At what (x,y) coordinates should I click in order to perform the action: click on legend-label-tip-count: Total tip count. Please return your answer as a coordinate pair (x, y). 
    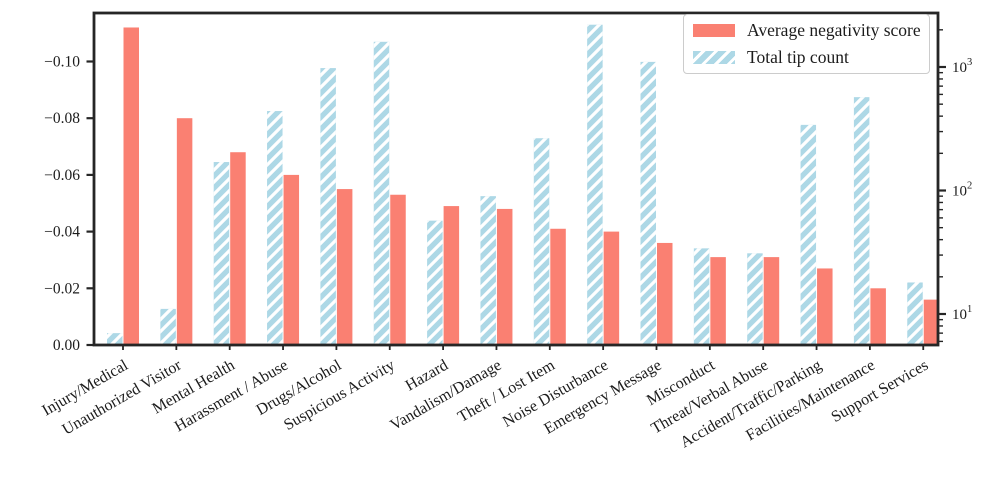
    Looking at the image, I should click on (798, 56).